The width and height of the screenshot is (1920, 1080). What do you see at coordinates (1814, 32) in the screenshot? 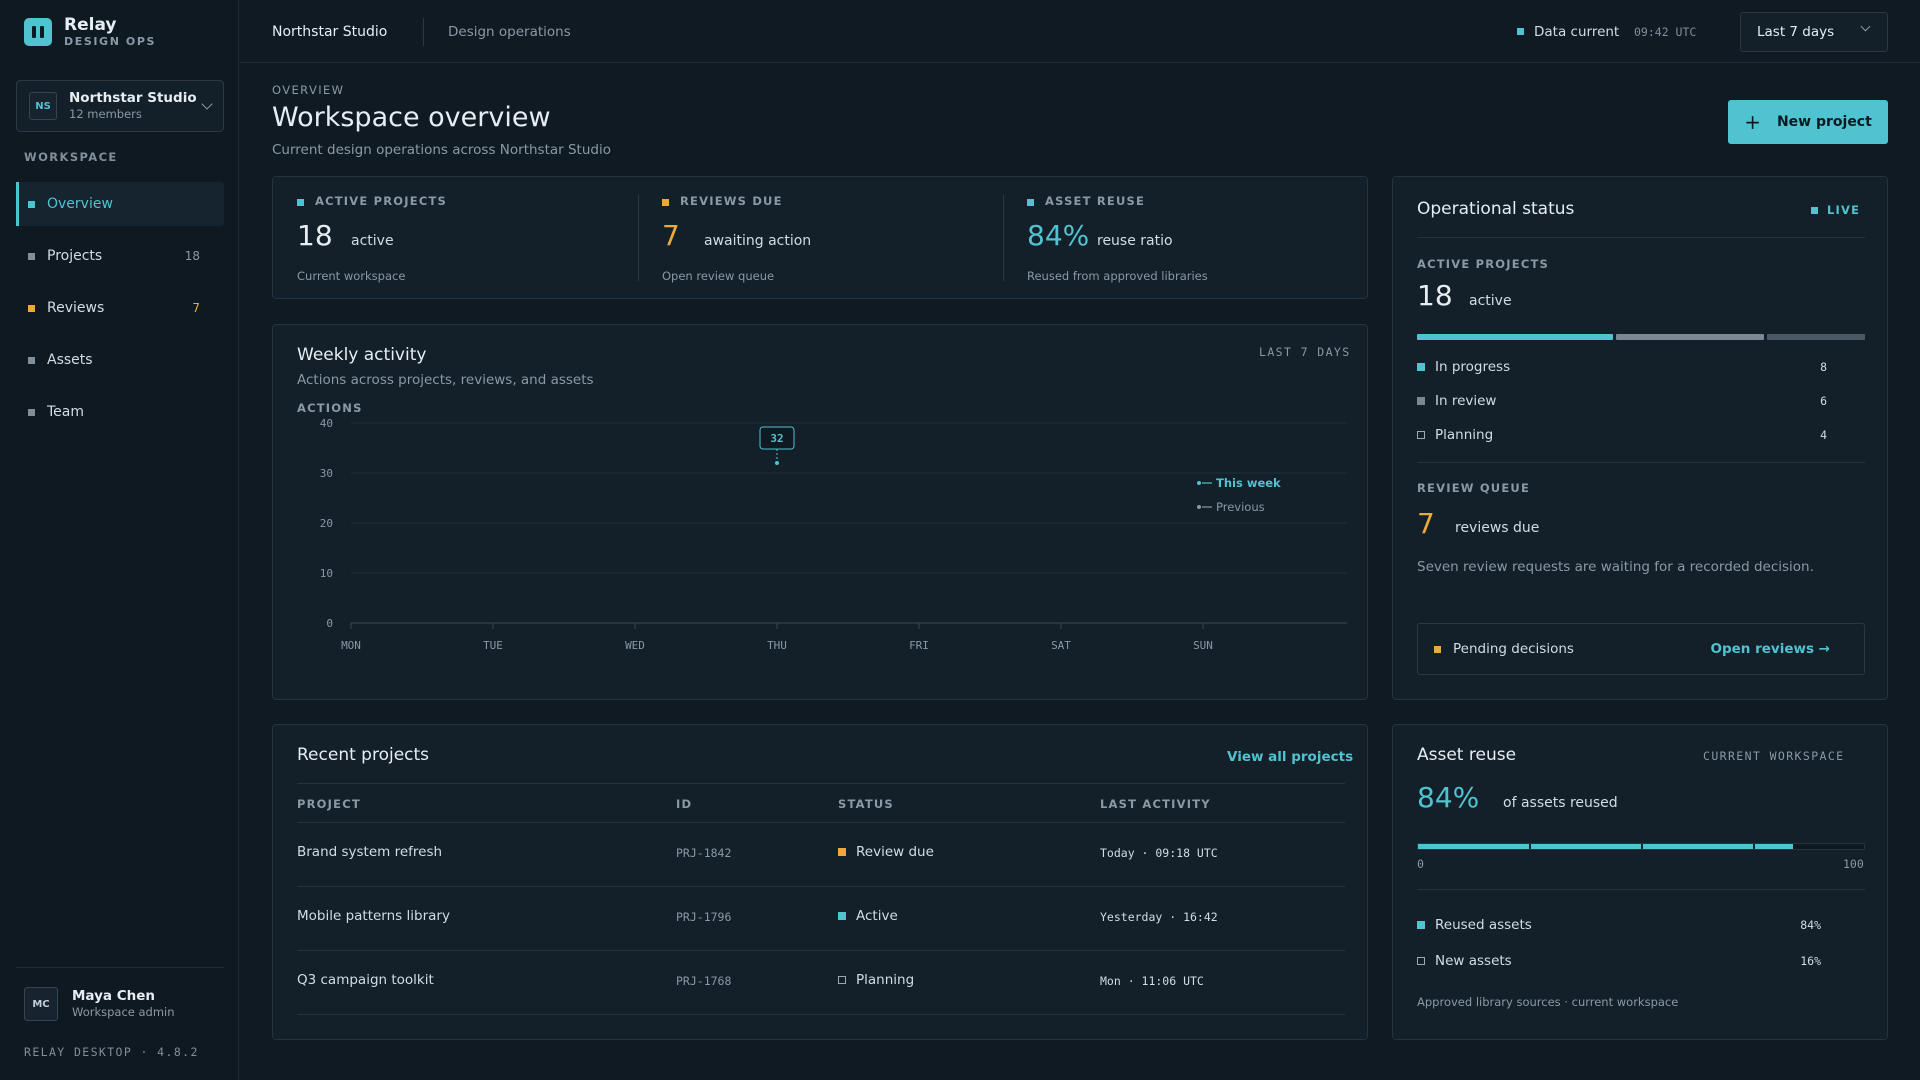
I see `date-range-select: Last 7 days` at bounding box center [1814, 32].